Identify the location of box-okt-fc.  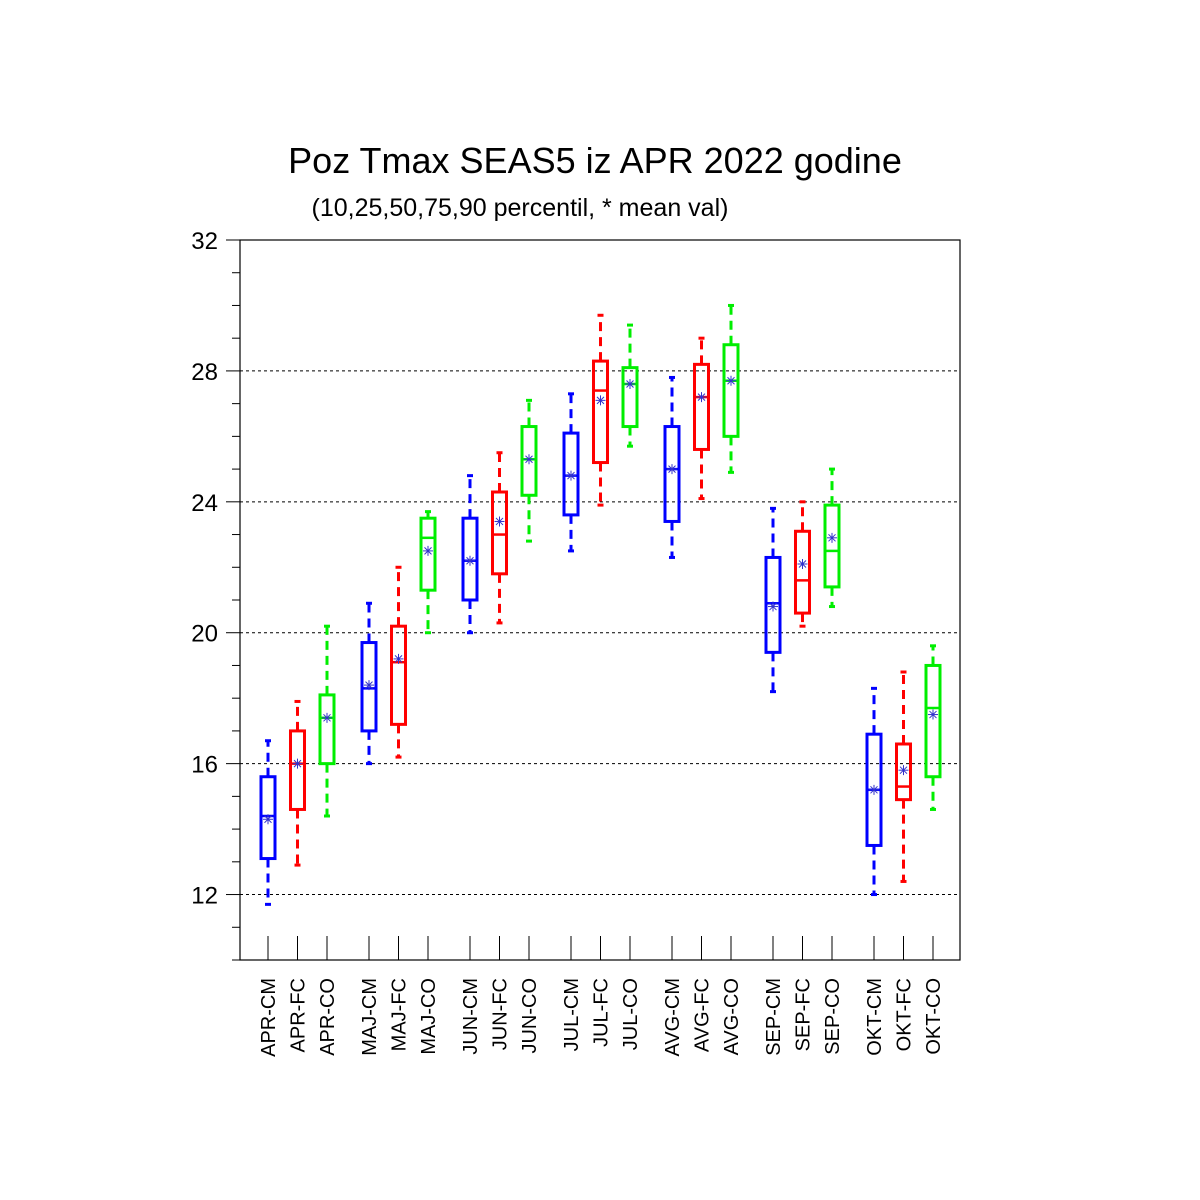
(903, 776).